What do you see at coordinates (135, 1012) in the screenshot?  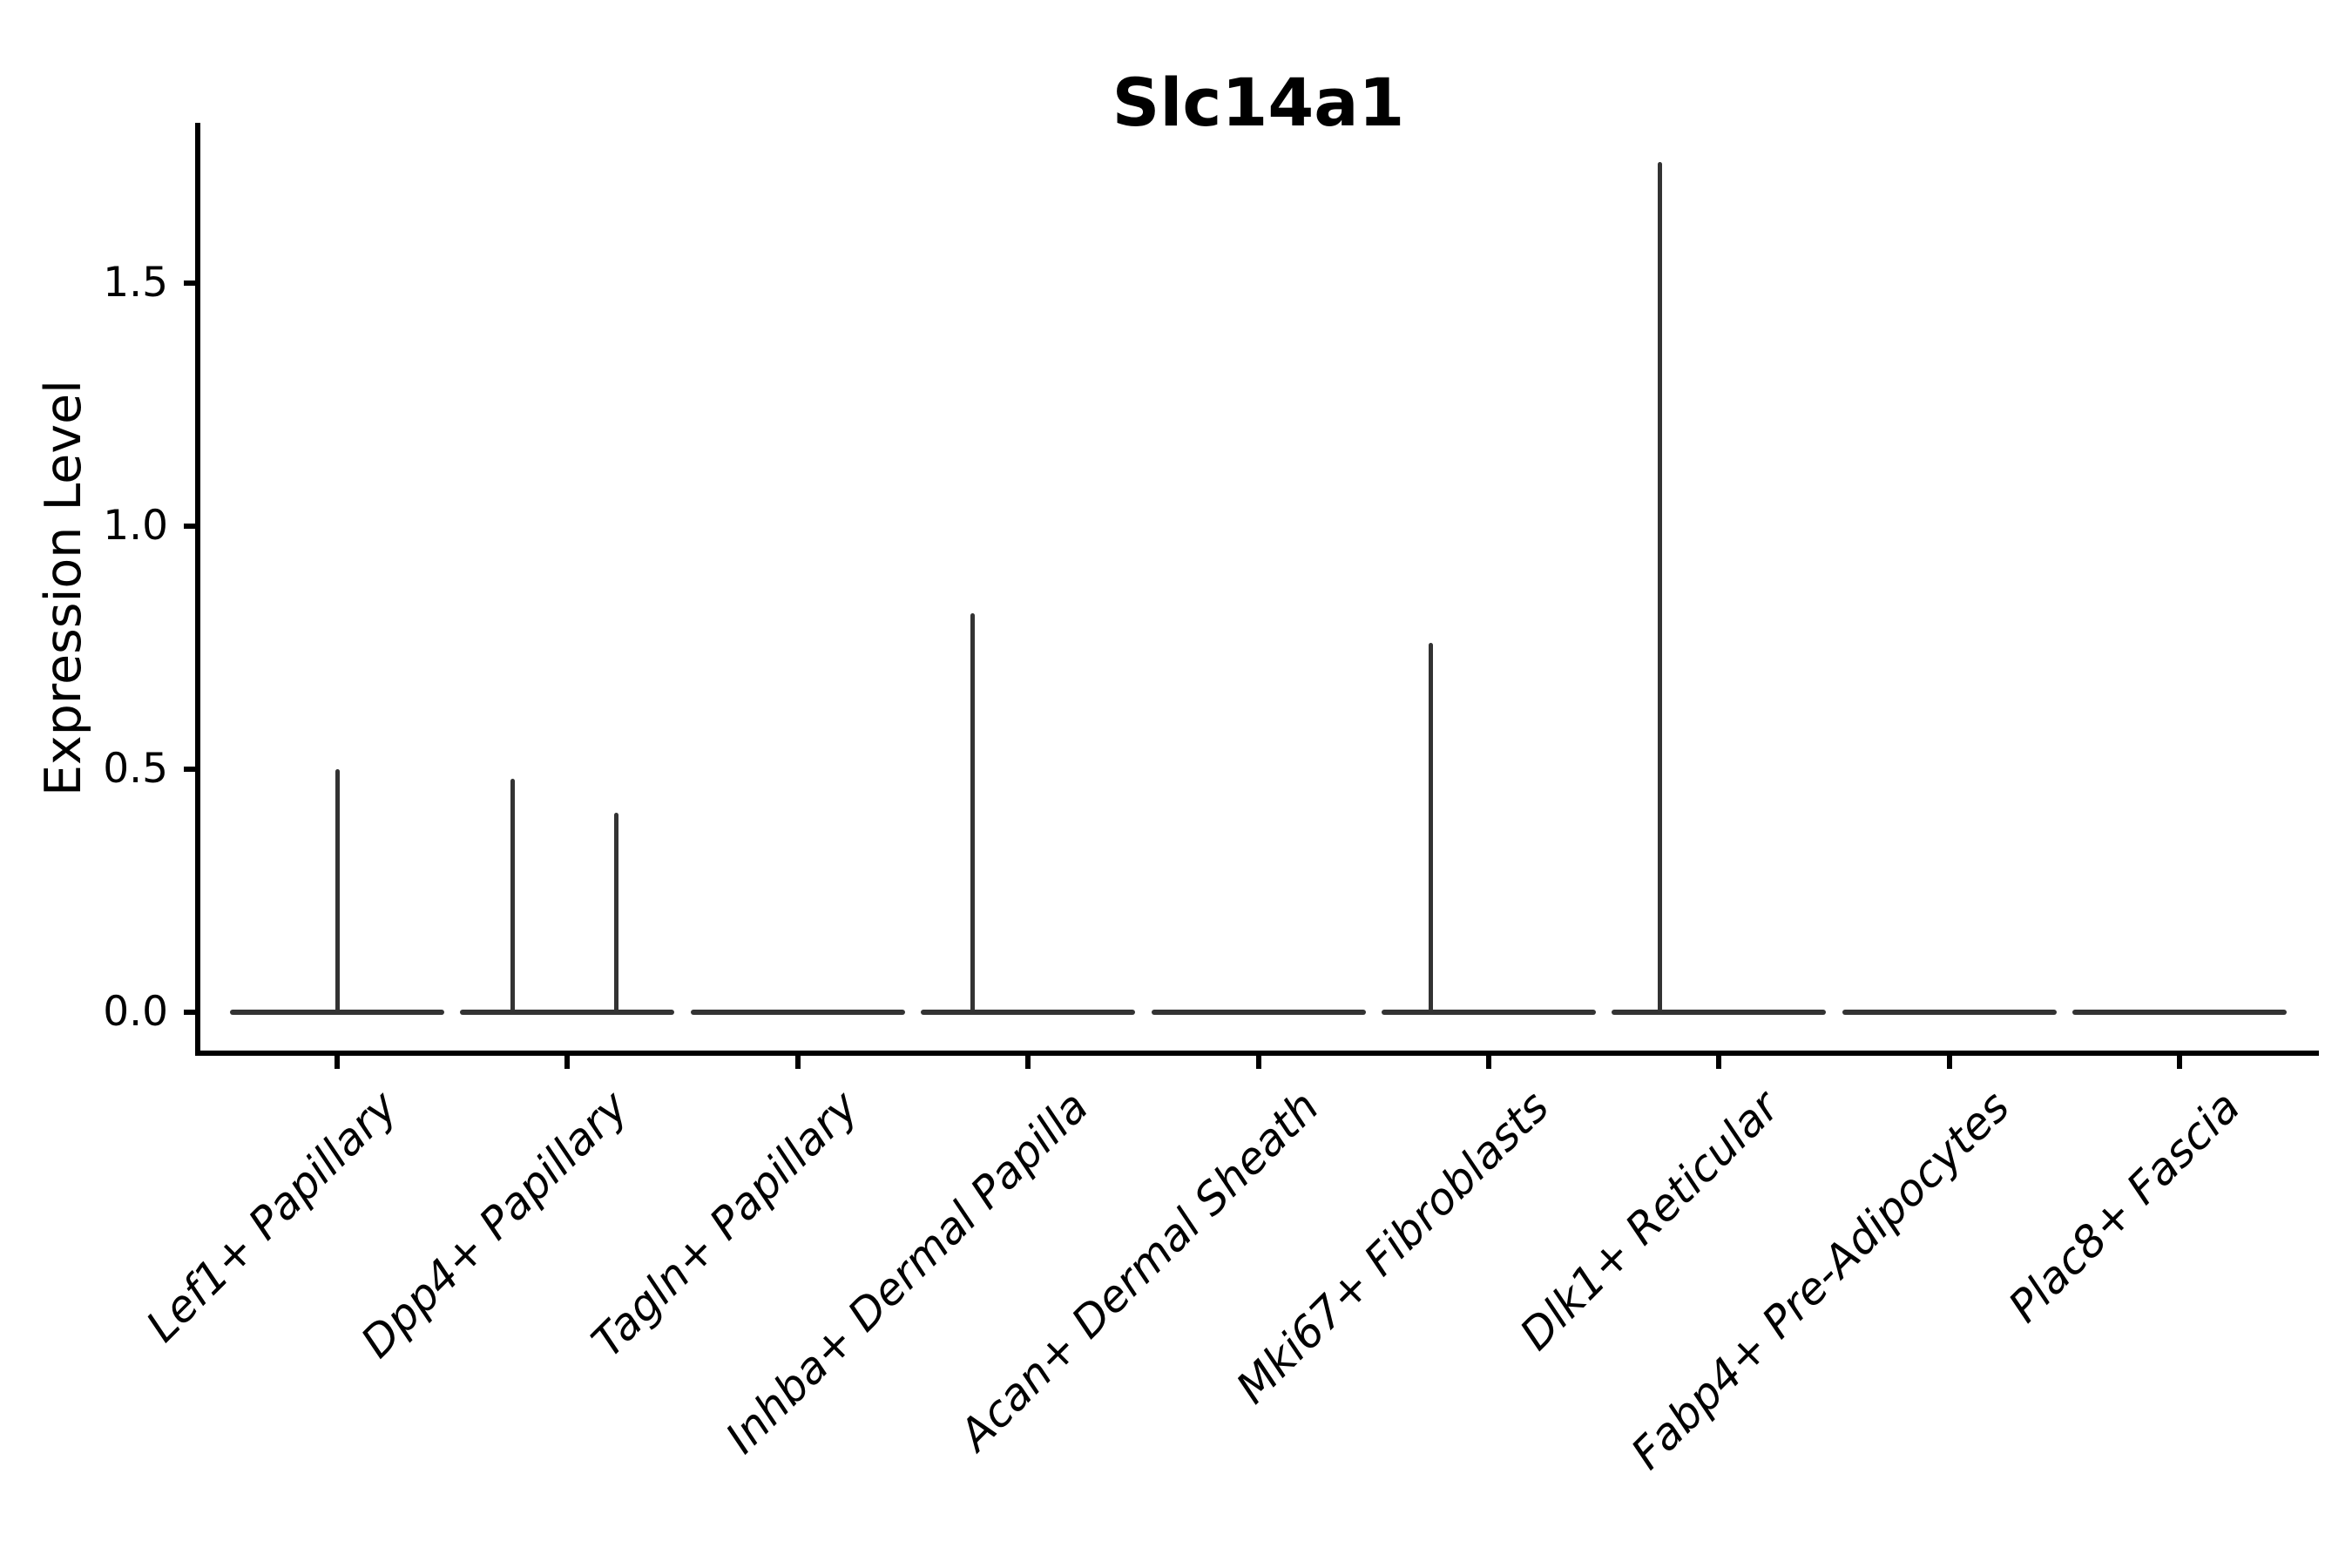 I see `y-tick-label: 0.0` at bounding box center [135, 1012].